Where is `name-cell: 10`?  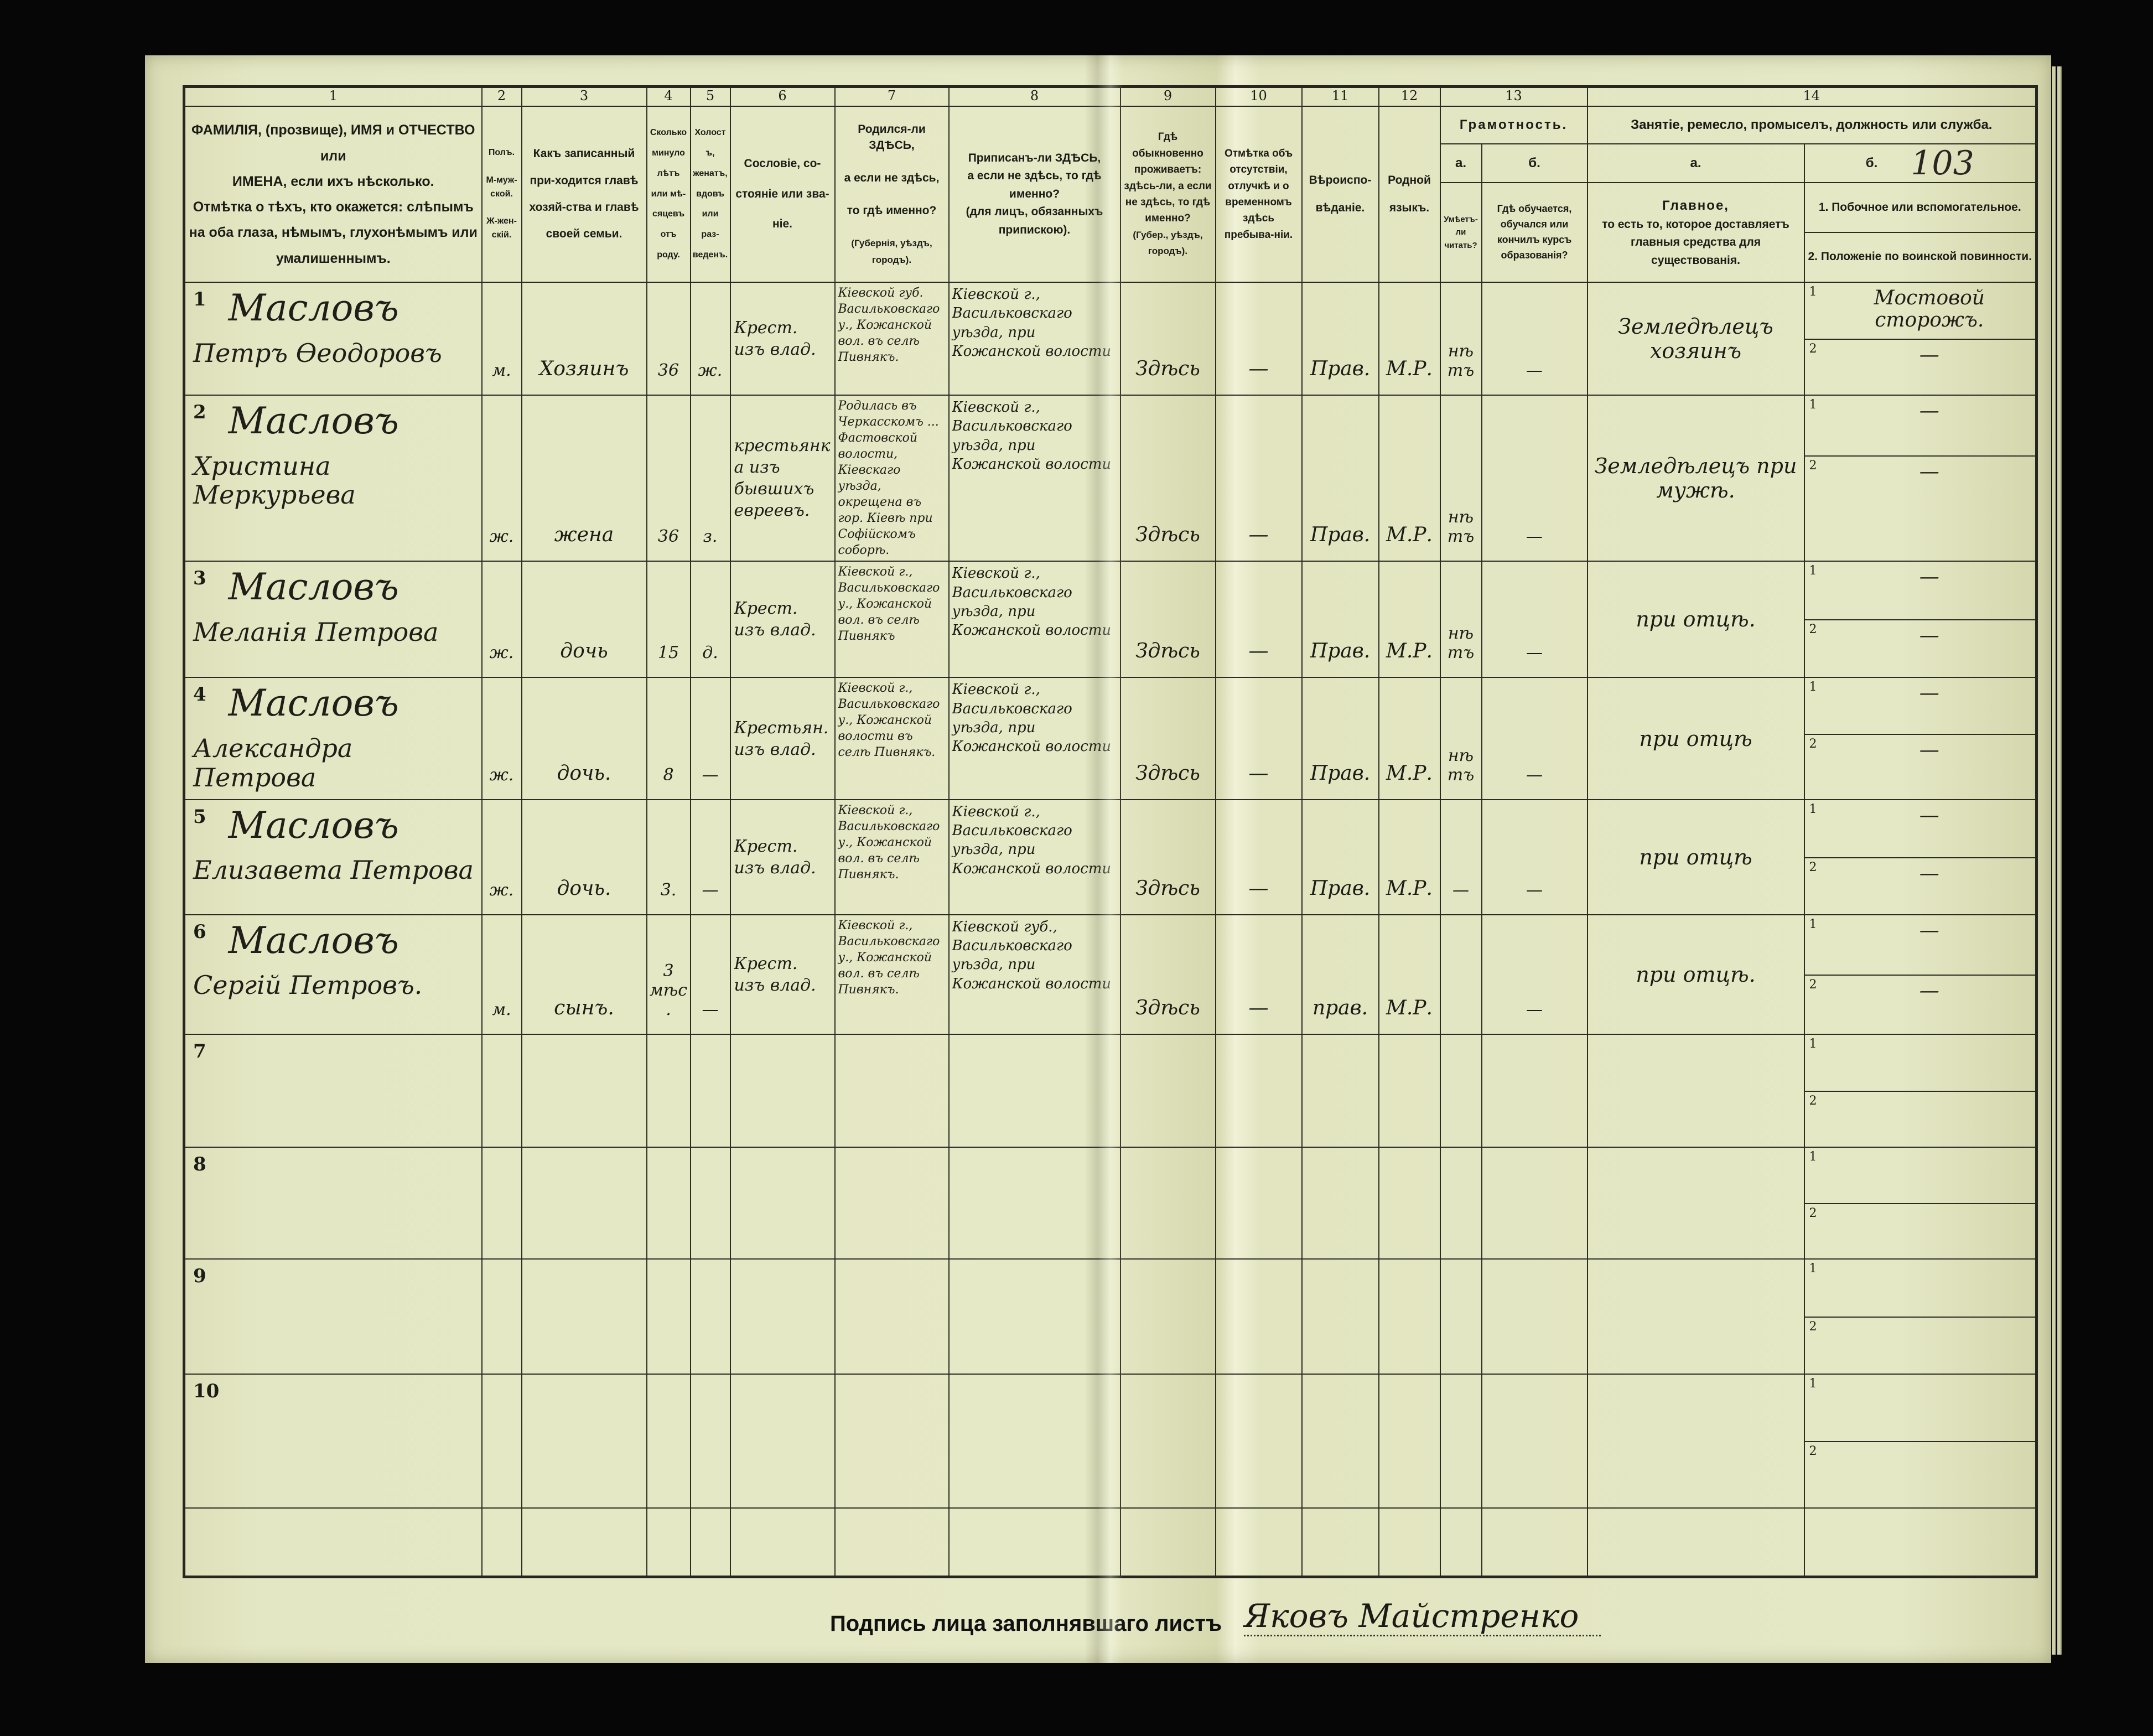 name-cell: 10 is located at coordinates (333, 1441).